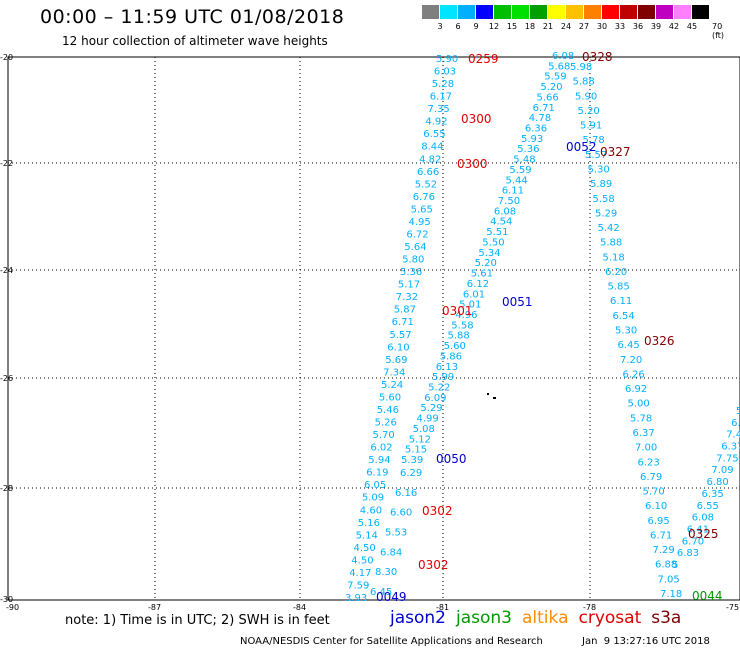  Describe the element at coordinates (493, 243) in the screenshot. I see `swh-value: 5.50` at that location.